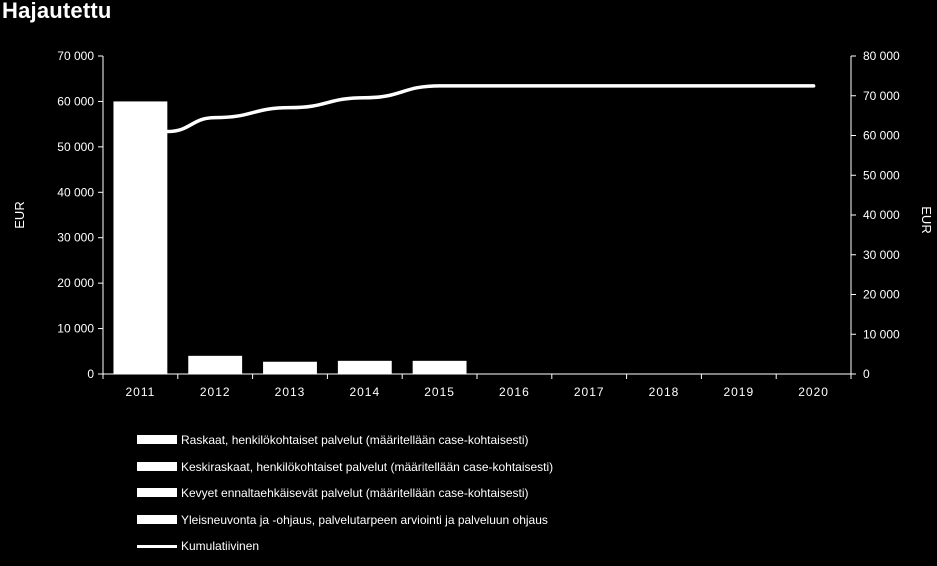  Describe the element at coordinates (215, 392) in the screenshot. I see `x-tick-label: 2012` at that location.